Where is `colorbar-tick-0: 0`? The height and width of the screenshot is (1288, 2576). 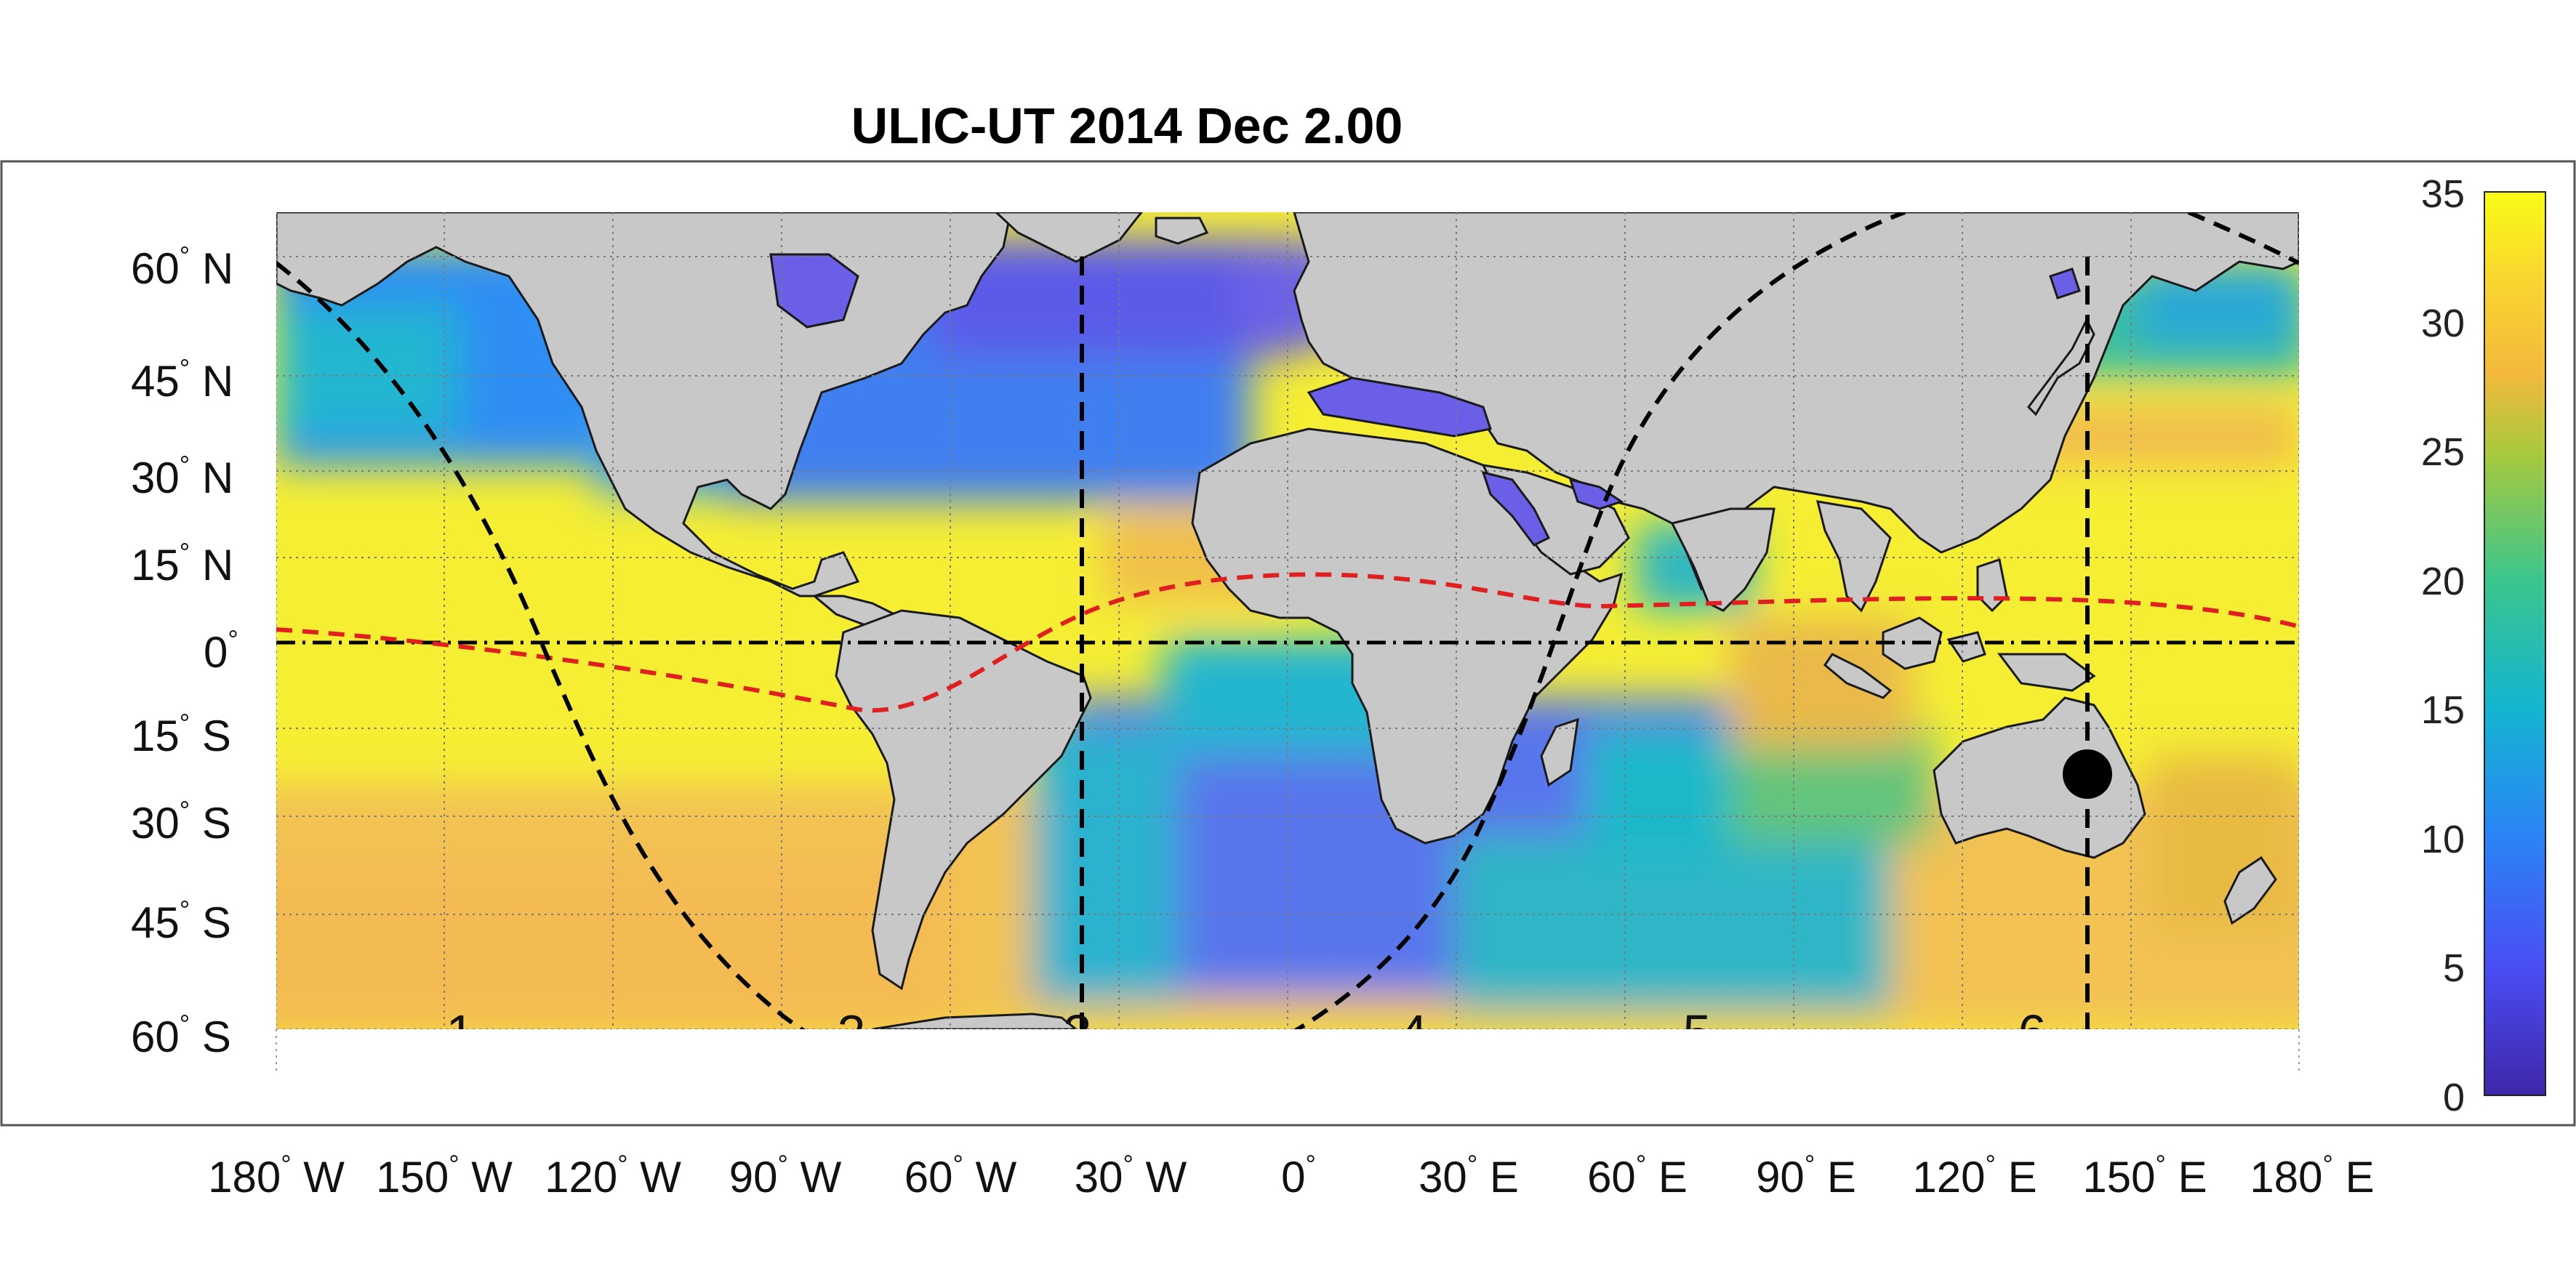
colorbar-tick-0: 0 is located at coordinates (2454, 1097).